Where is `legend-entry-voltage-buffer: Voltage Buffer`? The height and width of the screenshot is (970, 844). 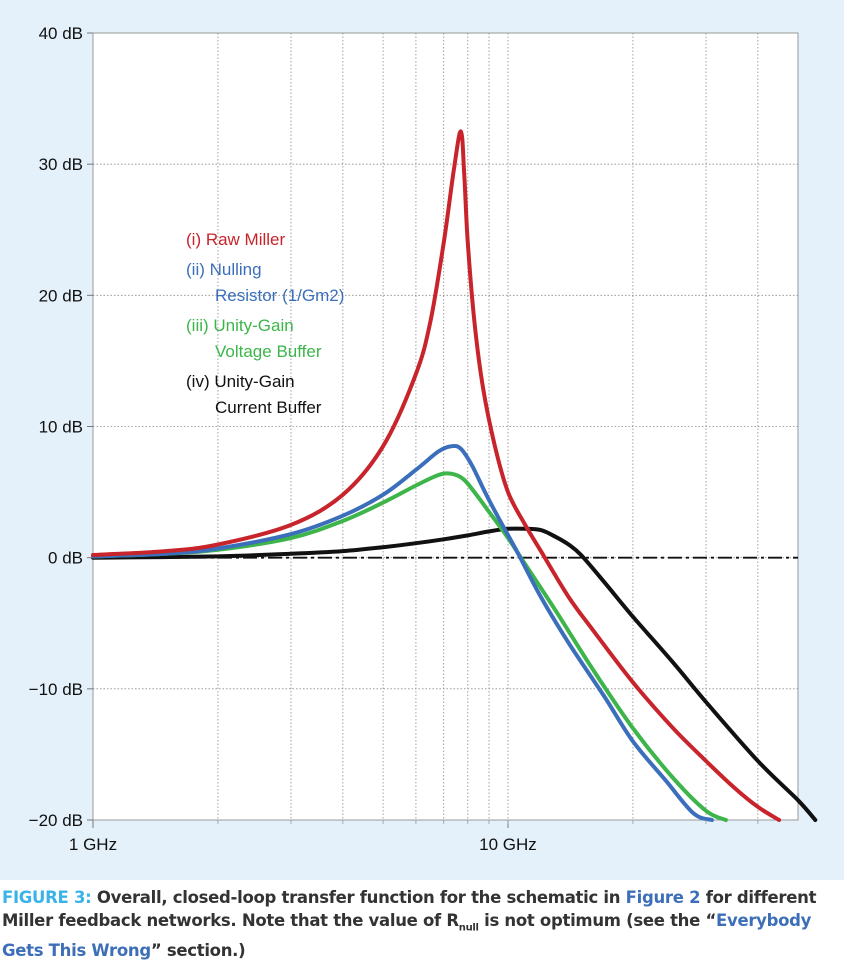
legend-entry-voltage-buffer: Voltage Buffer is located at coordinates (268, 351).